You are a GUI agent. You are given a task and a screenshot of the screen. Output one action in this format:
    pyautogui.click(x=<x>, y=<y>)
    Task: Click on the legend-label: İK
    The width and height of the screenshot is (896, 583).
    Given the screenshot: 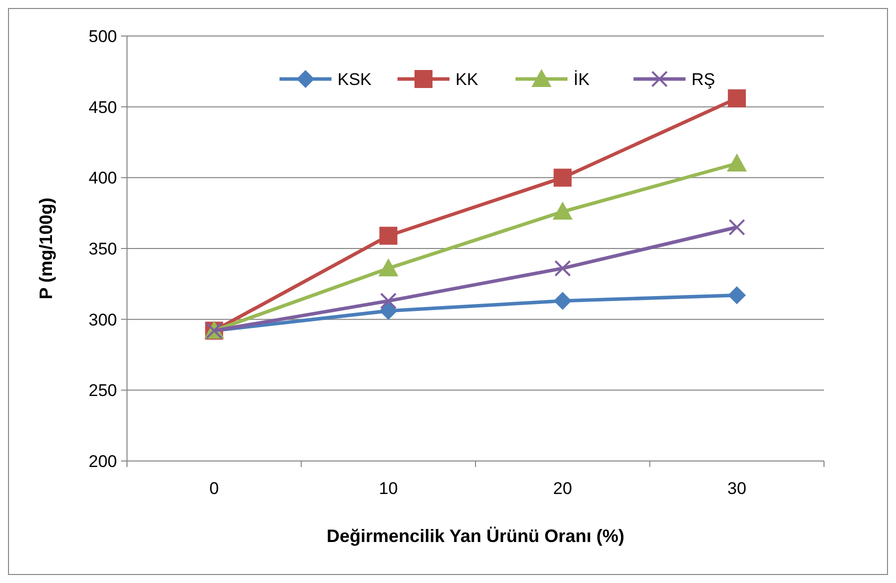 What is the action you would take?
    pyautogui.click(x=582, y=79)
    